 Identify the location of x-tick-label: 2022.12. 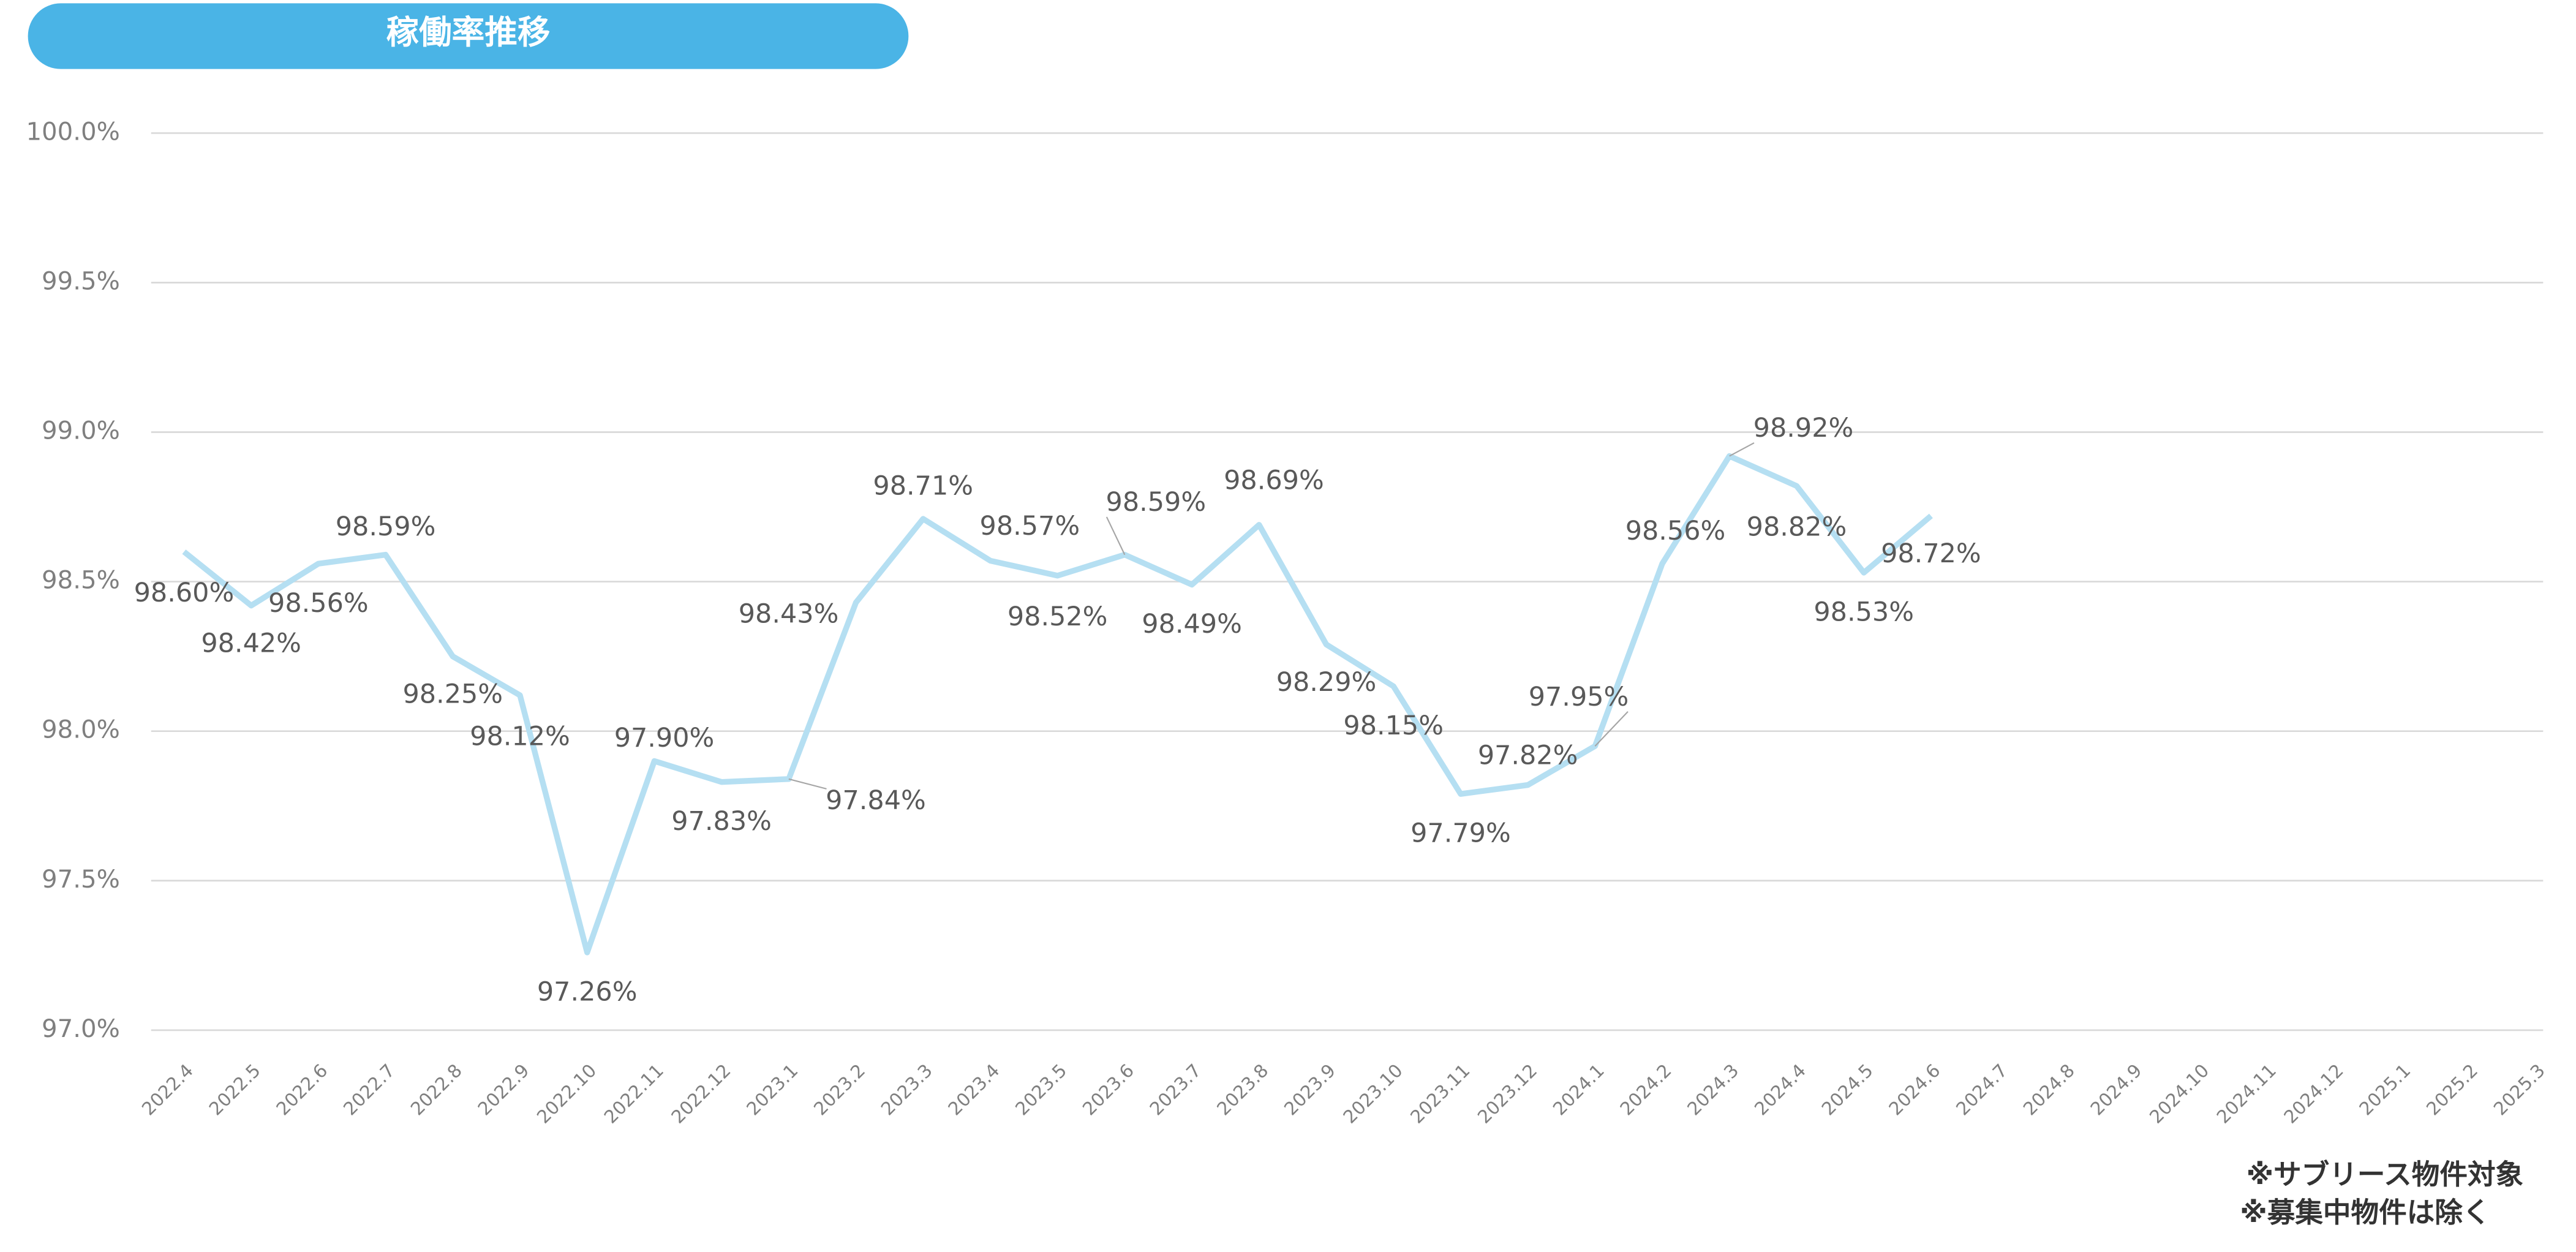
(700, 1093).